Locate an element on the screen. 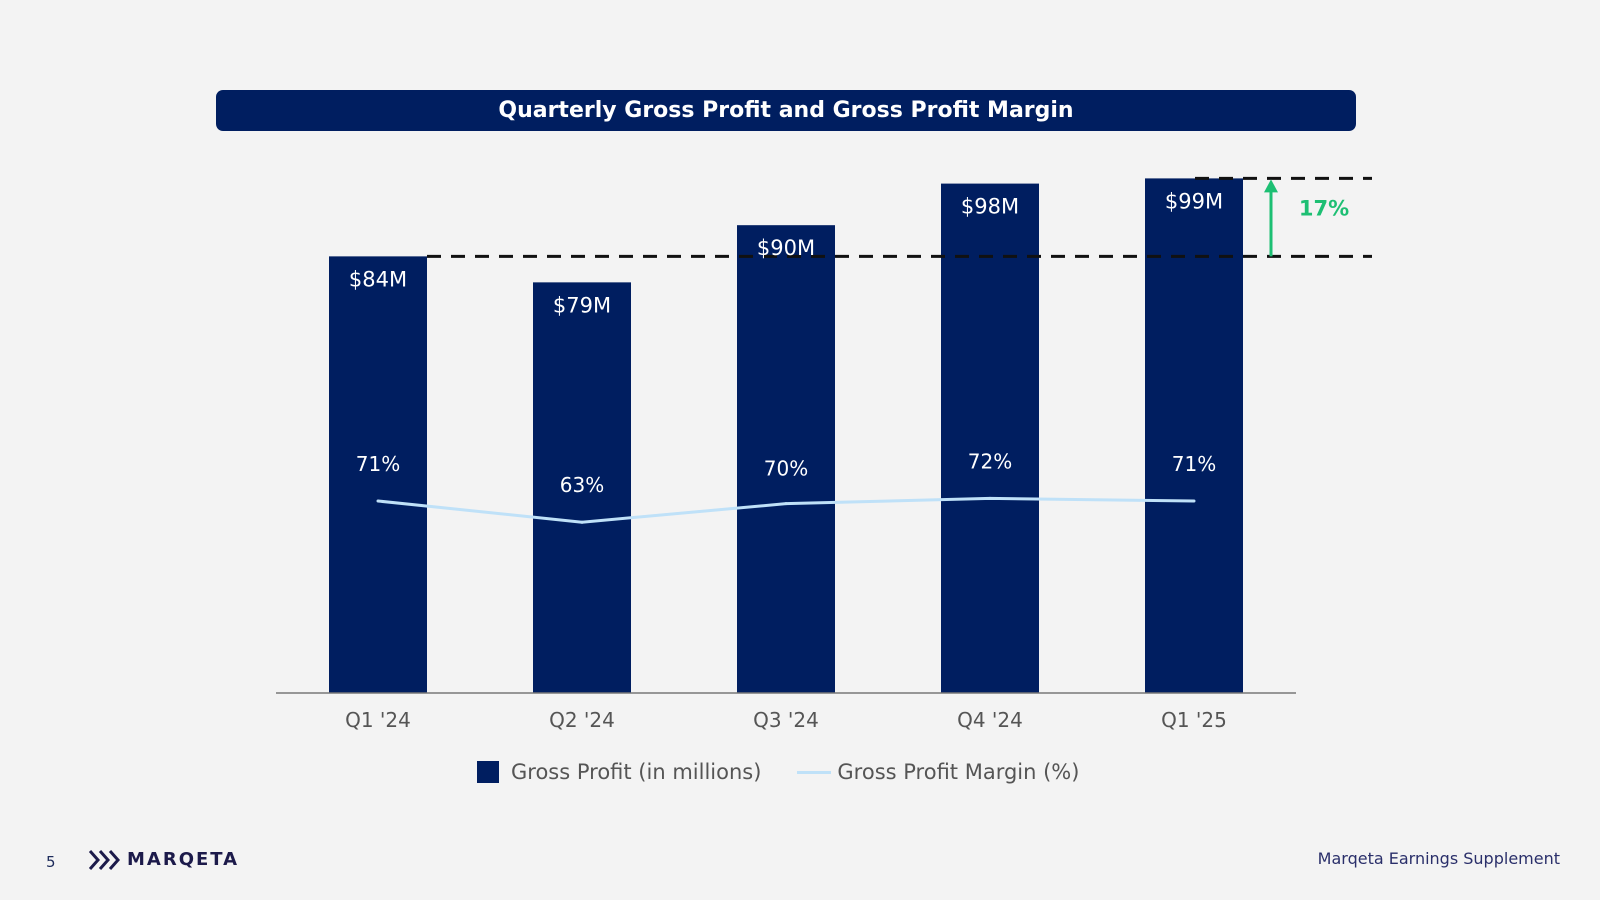 The width and height of the screenshot is (1600, 900). footer-document-title: Marqeta Earnings Supplement is located at coordinates (1438, 858).